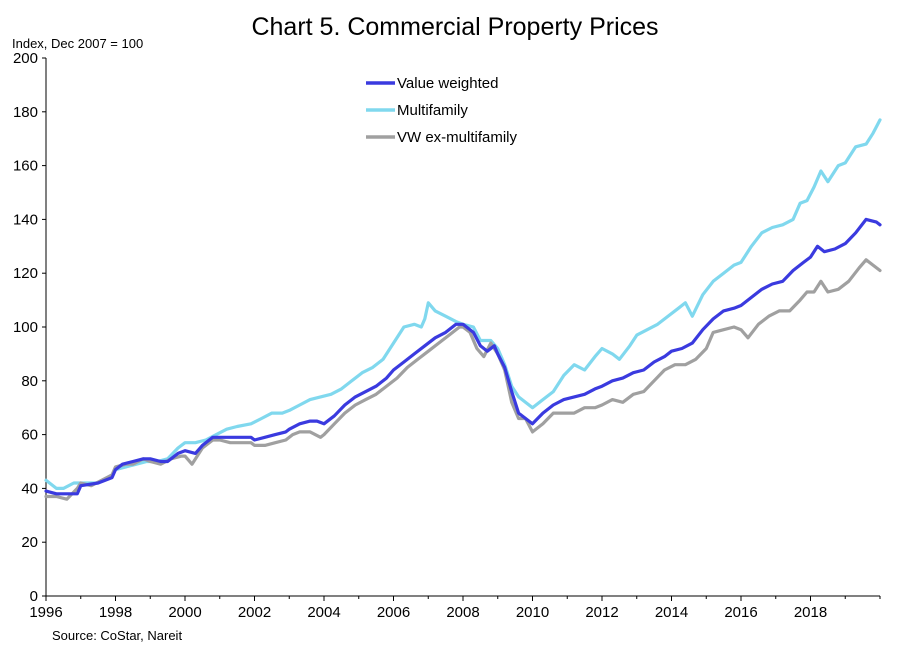 The image size is (909, 660). What do you see at coordinates (323, 612) in the screenshot?
I see `x-tick-label: 2004` at bounding box center [323, 612].